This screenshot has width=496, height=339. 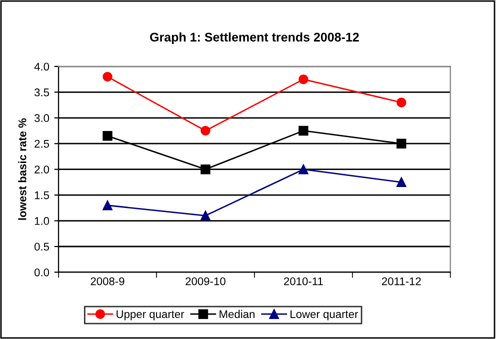 What do you see at coordinates (206, 281) in the screenshot?
I see `x-tick-label: 2009-10` at bounding box center [206, 281].